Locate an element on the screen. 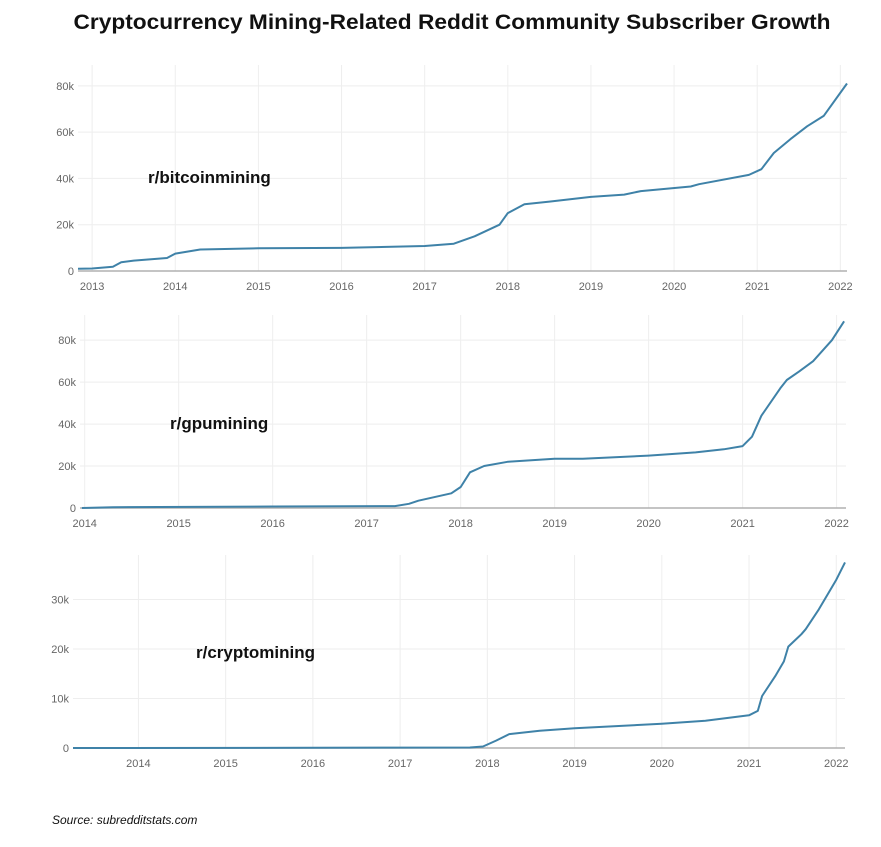  subreddit-label: r/gpumining is located at coordinates (219, 423).